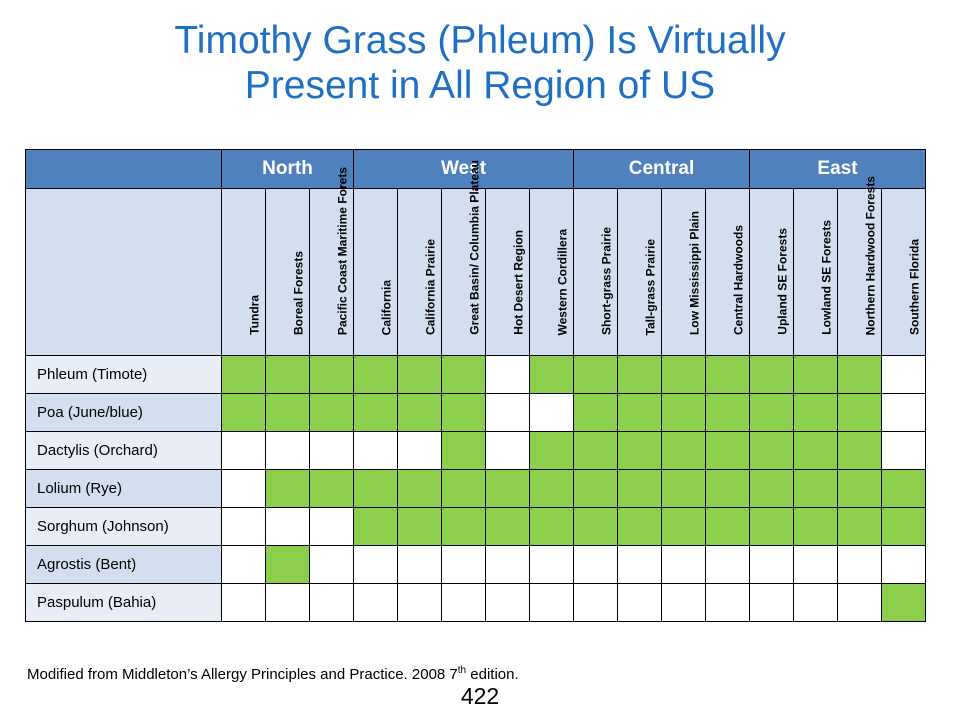  What do you see at coordinates (480, 85) in the screenshot?
I see `title-line-2: Present in All Region of US` at bounding box center [480, 85].